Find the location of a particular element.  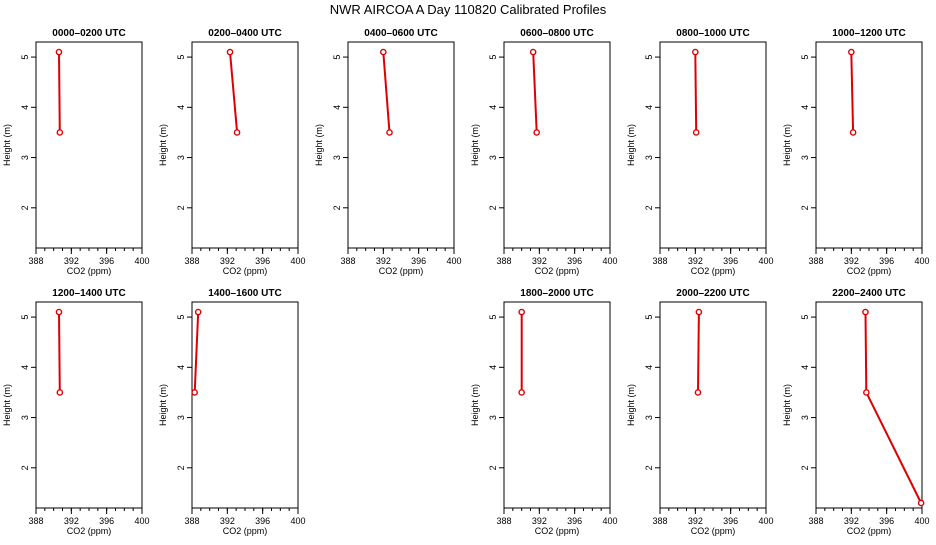

panel-title: 0400–0600 UTC is located at coordinates (400, 33).